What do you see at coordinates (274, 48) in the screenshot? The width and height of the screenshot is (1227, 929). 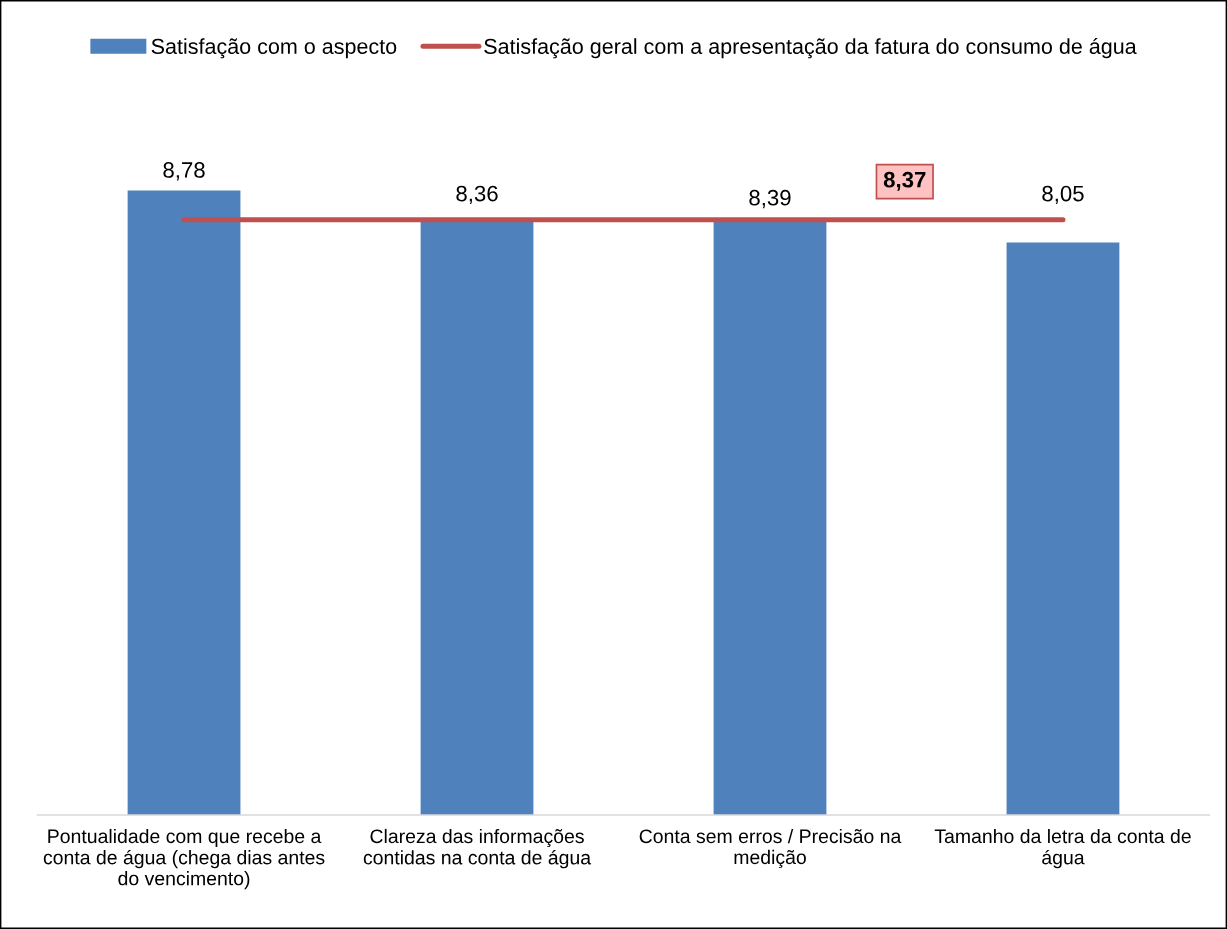 I see `legend-label: Satisfação com o aspecto` at bounding box center [274, 48].